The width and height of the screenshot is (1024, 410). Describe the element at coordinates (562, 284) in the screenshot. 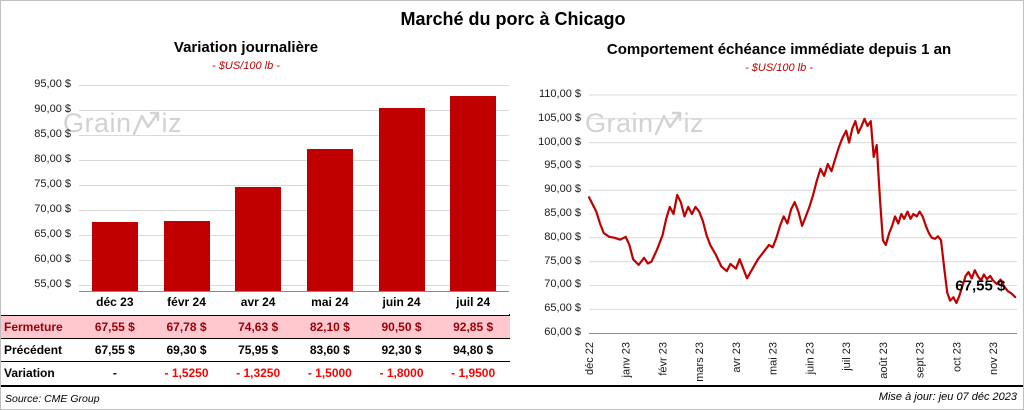

I see `line-y-tick-label: 70,00 $` at that location.